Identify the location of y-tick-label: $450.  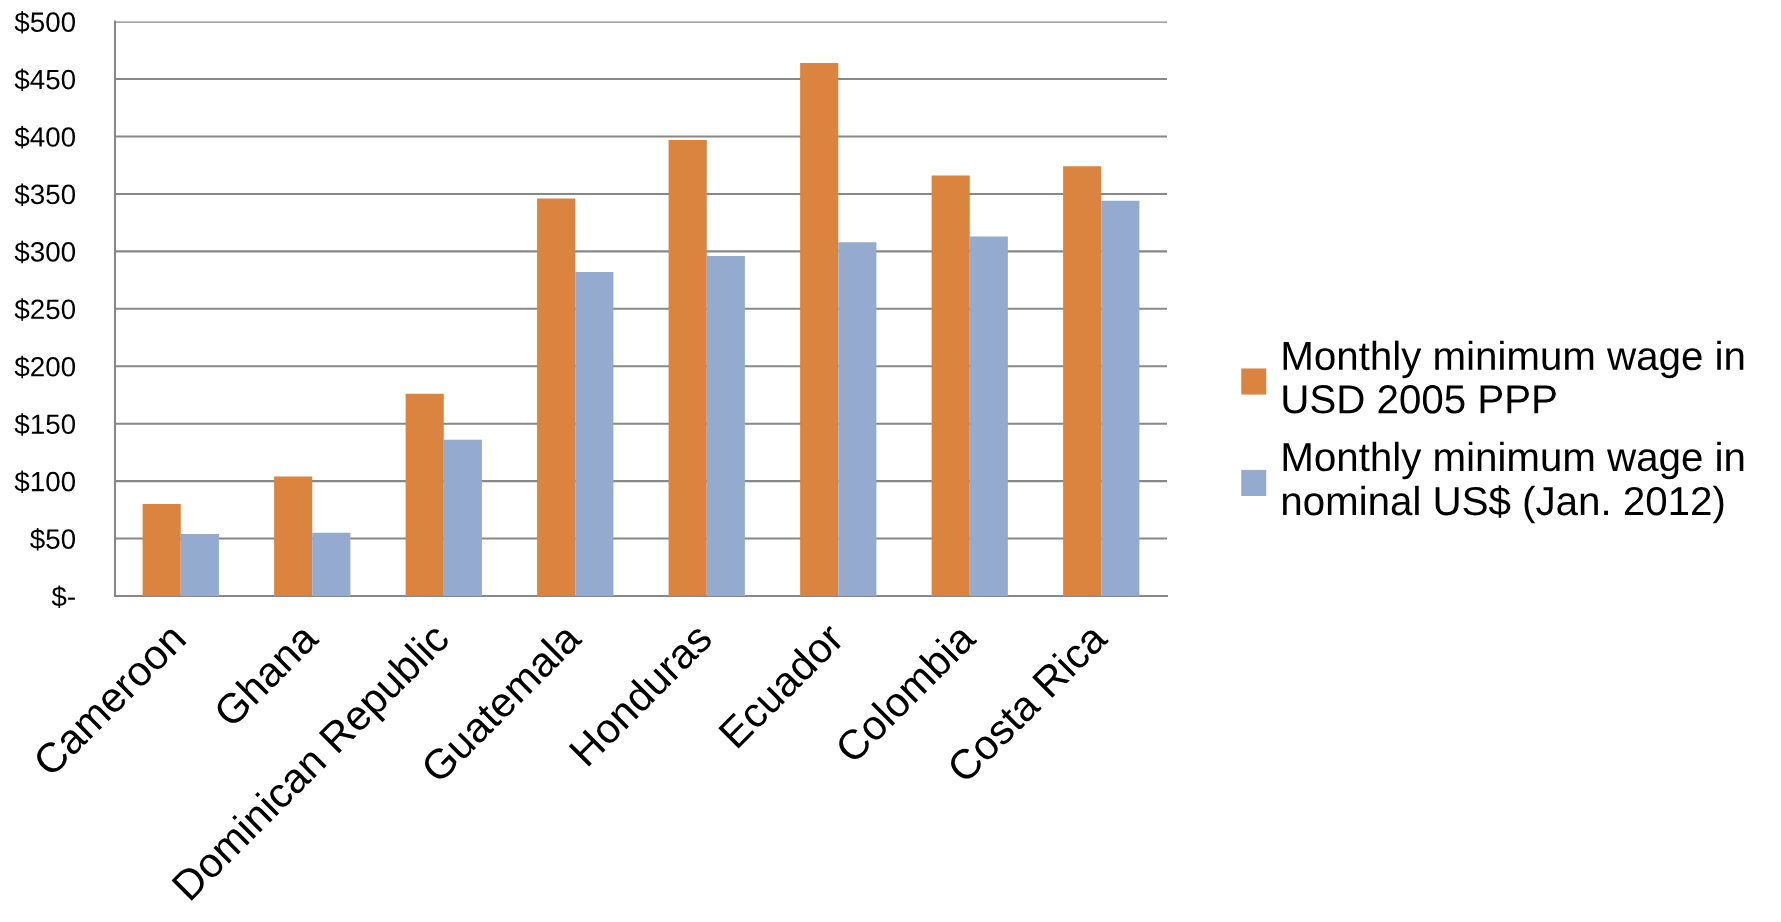
(45, 80).